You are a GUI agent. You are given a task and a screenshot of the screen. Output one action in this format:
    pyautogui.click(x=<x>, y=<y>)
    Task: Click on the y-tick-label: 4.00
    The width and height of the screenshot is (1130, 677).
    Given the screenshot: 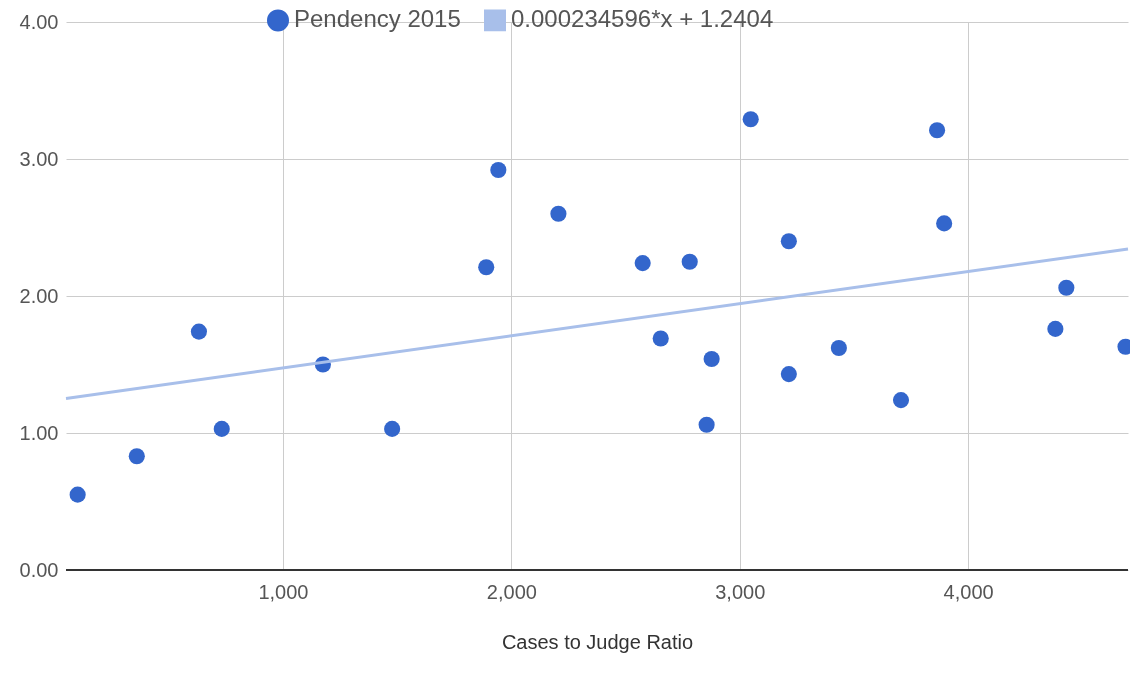 What is the action you would take?
    pyautogui.click(x=39, y=21)
    